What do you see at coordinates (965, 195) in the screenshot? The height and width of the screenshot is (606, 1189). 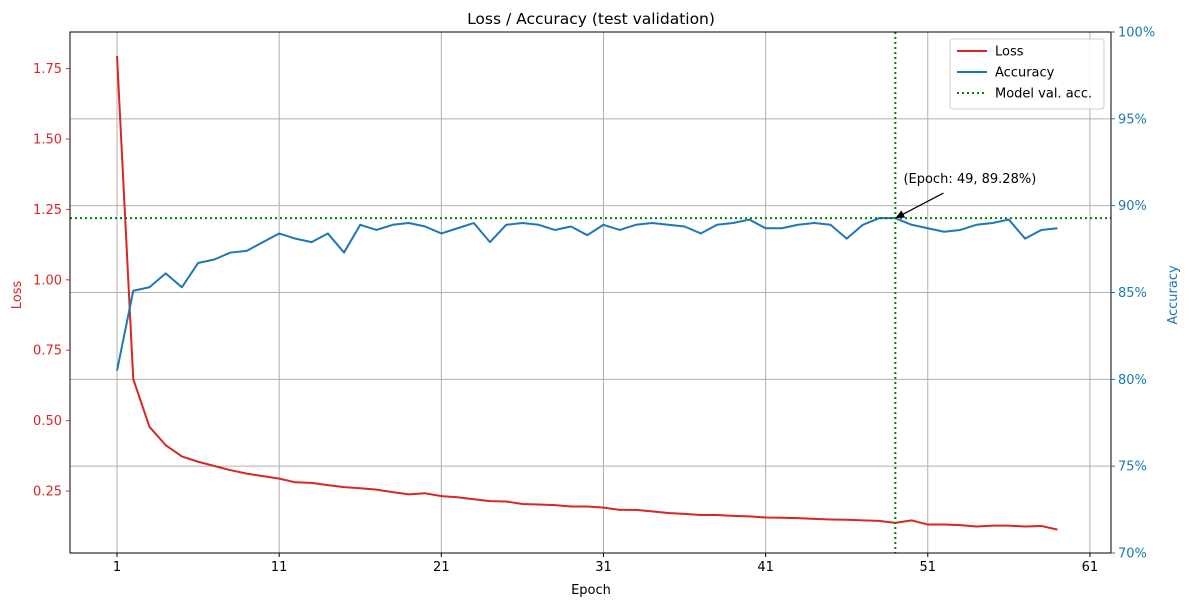 I see `annotation: (Epoch: 49, 89.28%)` at bounding box center [965, 195].